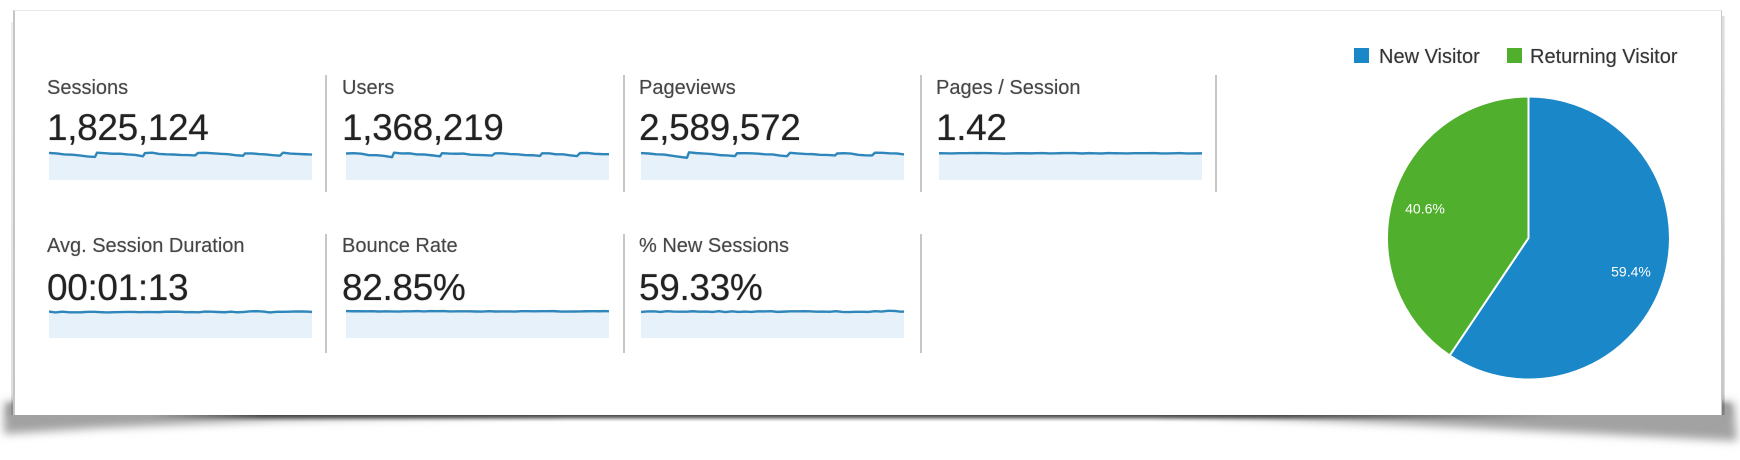  I want to click on svg-text: 40.6%, so click(1425, 209).